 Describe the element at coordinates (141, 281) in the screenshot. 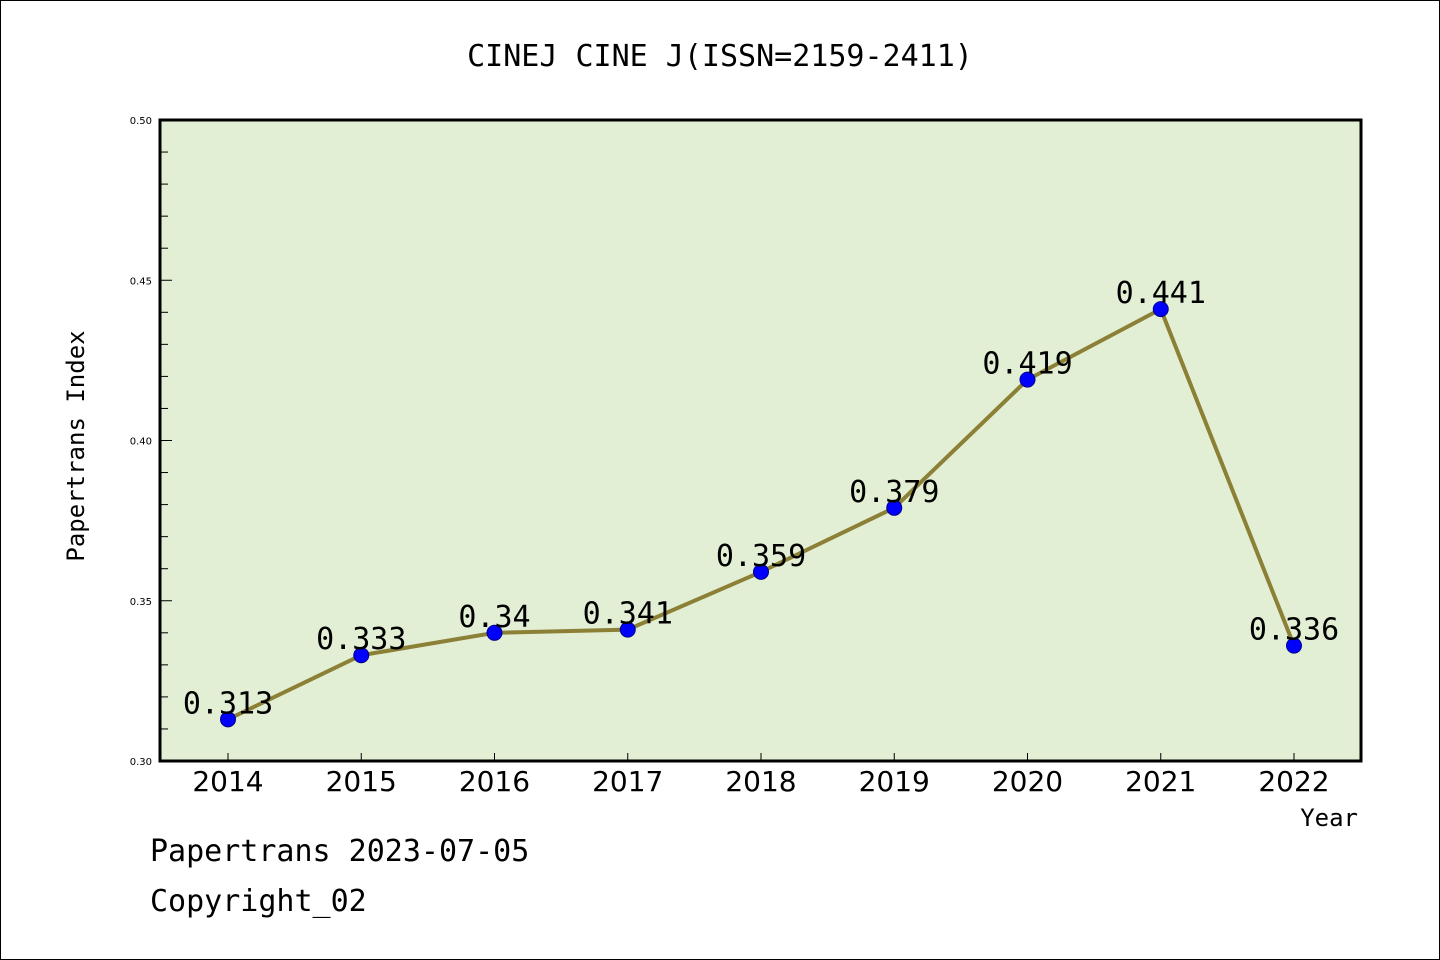

I see `y-tick-label: 0.45` at that location.